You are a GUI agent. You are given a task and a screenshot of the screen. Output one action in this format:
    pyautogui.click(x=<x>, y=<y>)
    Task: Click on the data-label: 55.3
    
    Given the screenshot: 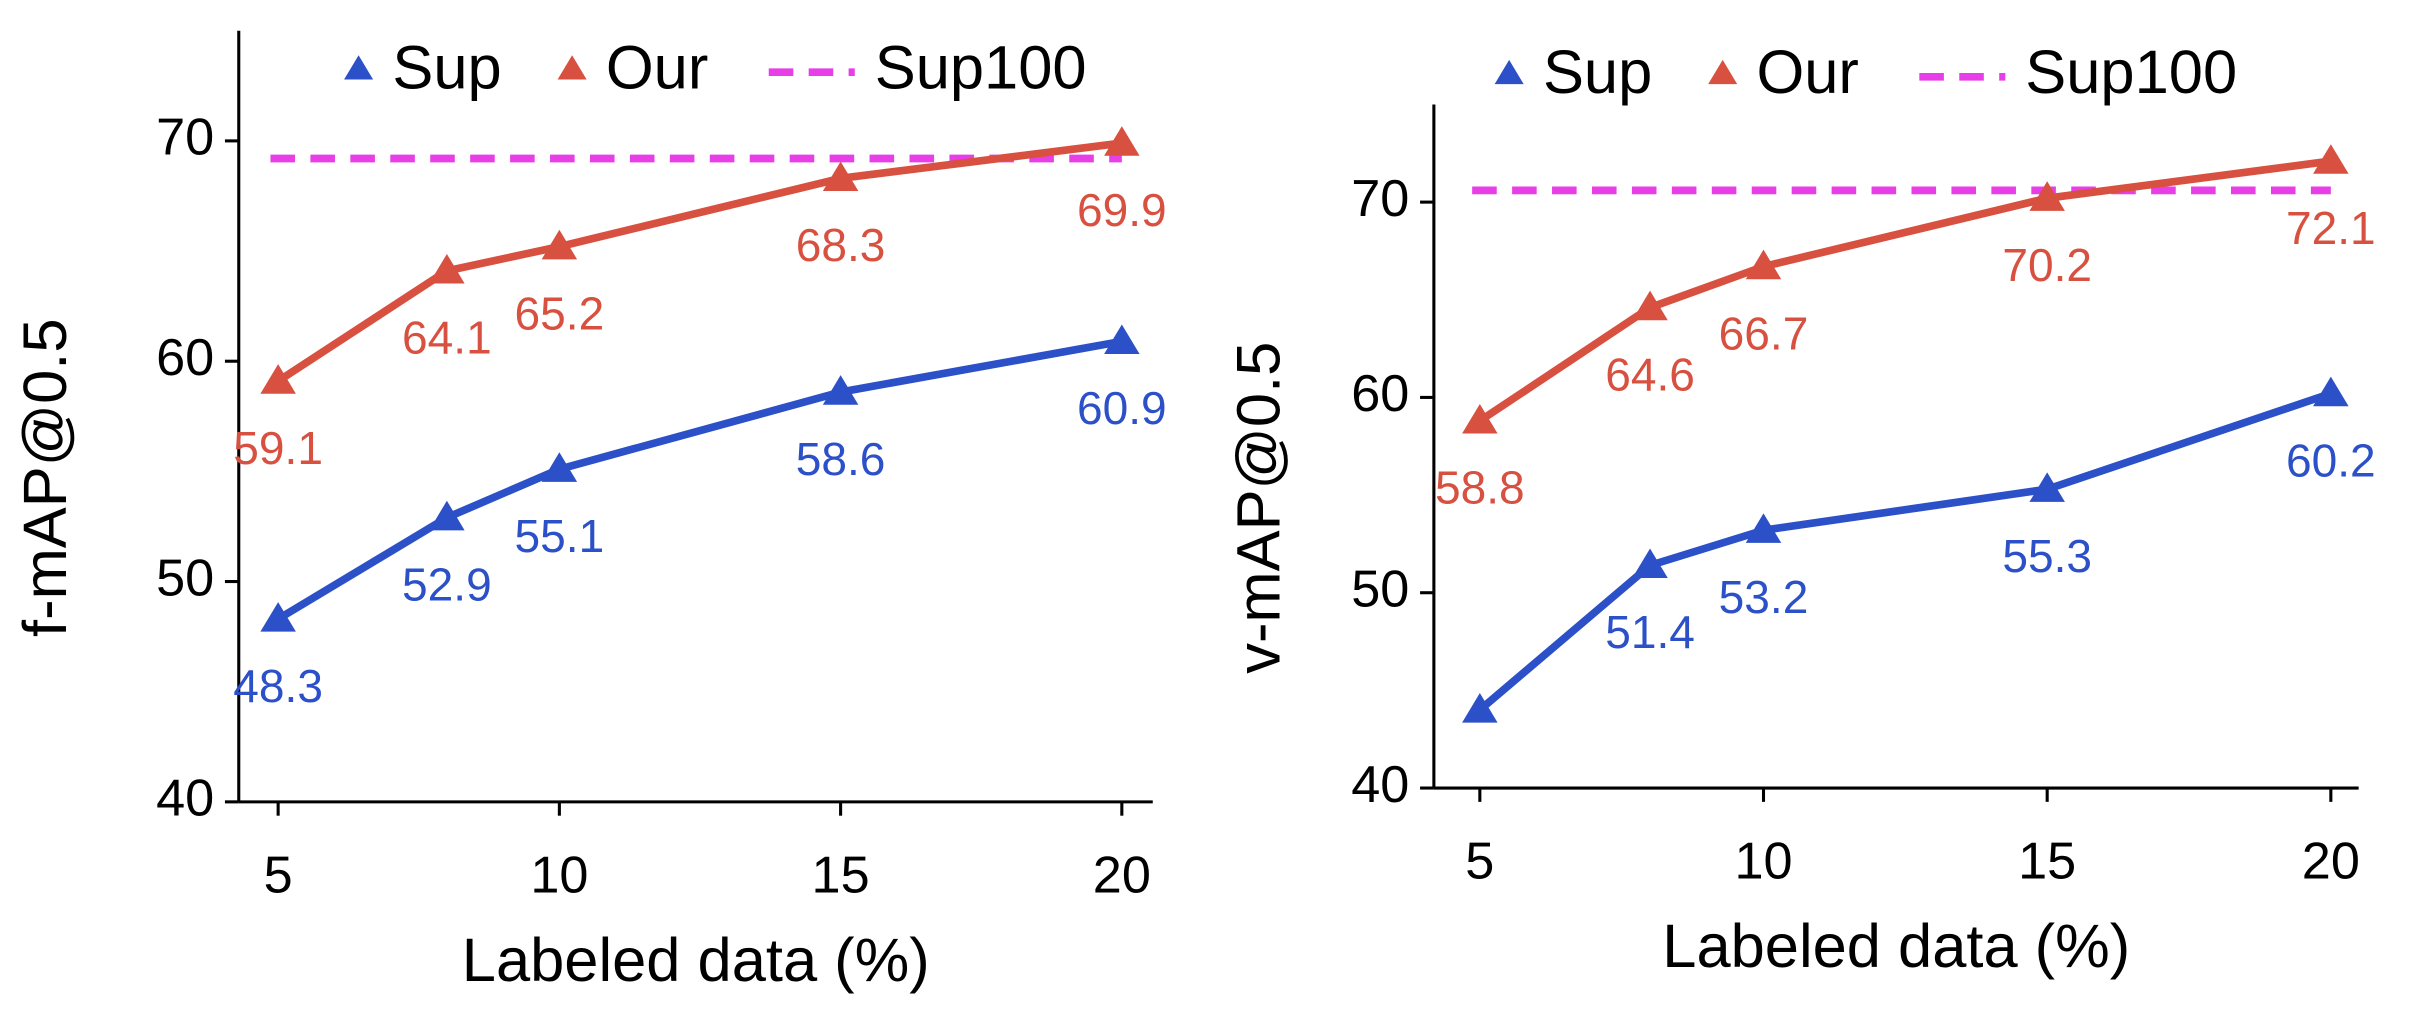 What is the action you would take?
    pyautogui.click(x=2047, y=556)
    